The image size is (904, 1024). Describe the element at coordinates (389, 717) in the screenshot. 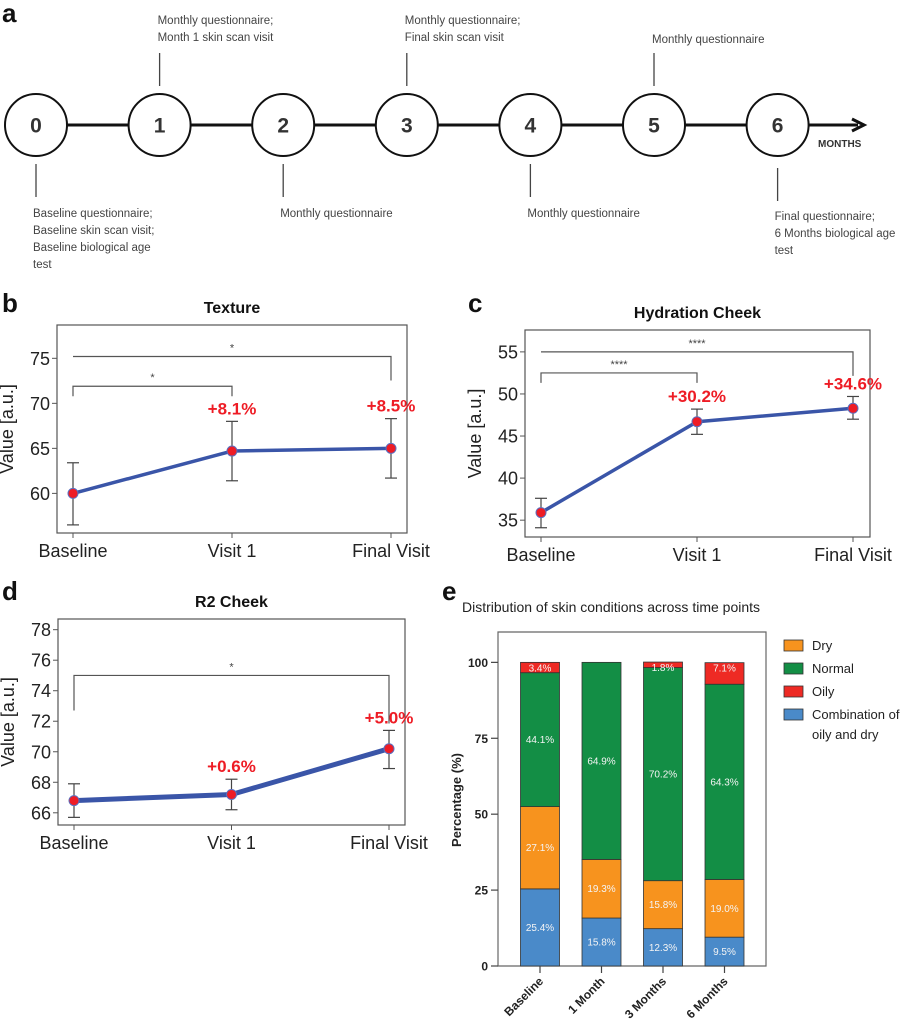

I see `change-label: +5.0%` at that location.